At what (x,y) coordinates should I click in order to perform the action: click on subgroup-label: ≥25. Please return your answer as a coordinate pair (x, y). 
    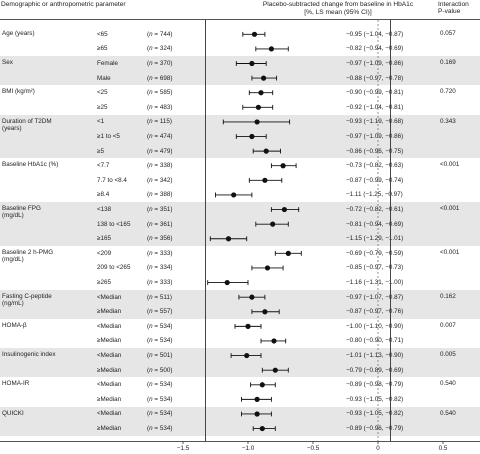
    Looking at the image, I should click on (102, 107).